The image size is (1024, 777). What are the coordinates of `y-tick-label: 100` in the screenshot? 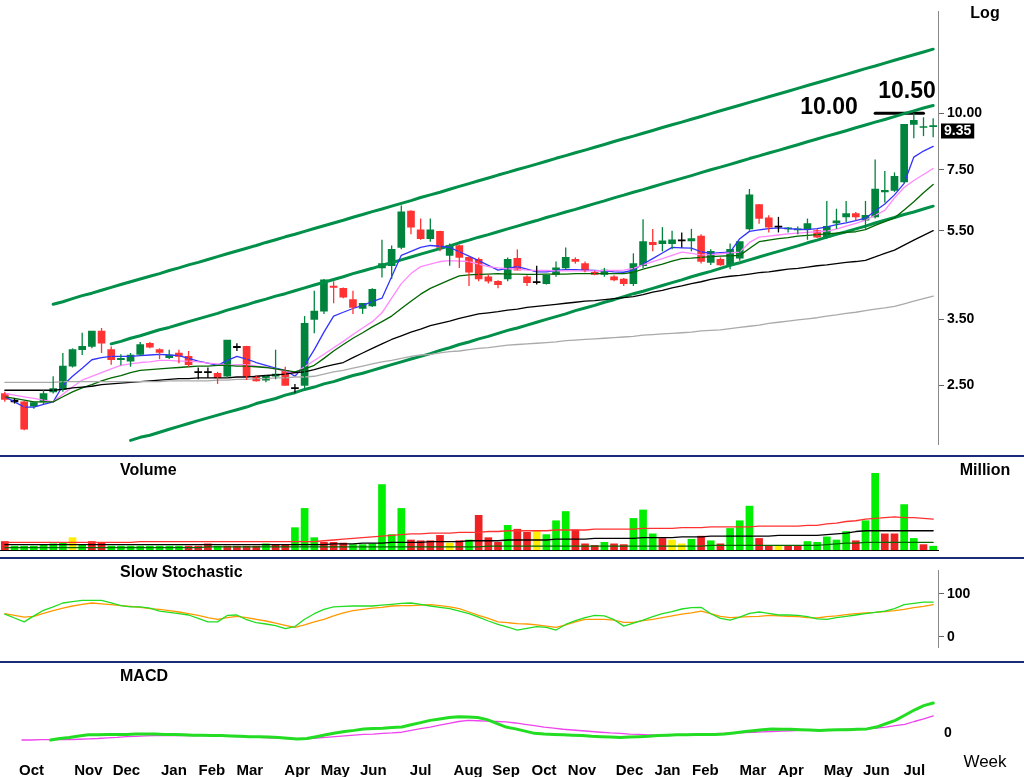 It's located at (959, 592).